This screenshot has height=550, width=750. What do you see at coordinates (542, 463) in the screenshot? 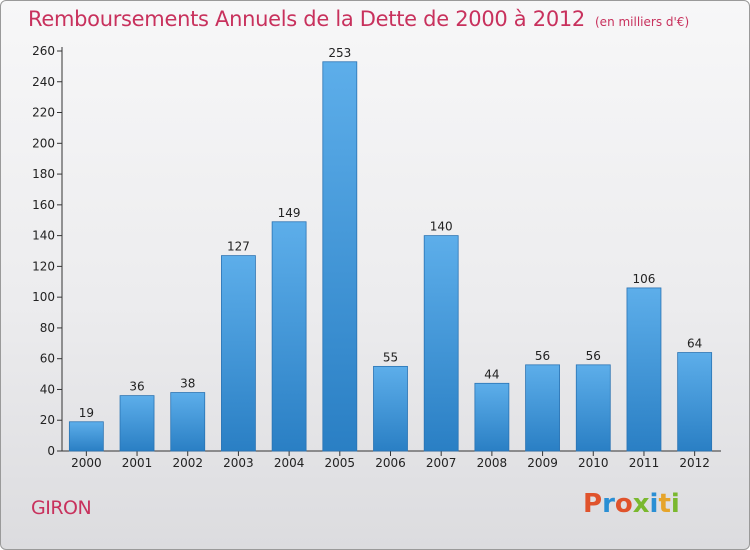
I see `x-tick-label: 2009` at bounding box center [542, 463].